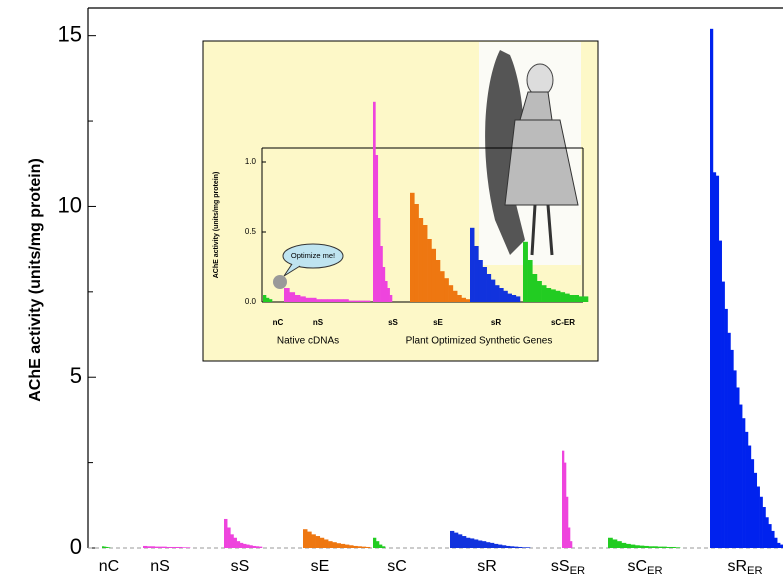 This screenshot has width=783, height=583. I want to click on x-category-label: sC-ER, so click(563, 322).